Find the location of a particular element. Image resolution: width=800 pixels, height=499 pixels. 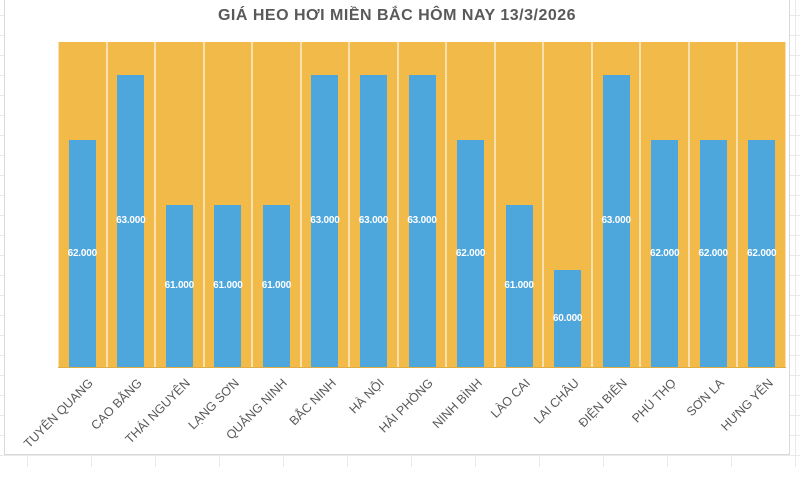

bar-value-label: 60.000 is located at coordinates (567, 318).